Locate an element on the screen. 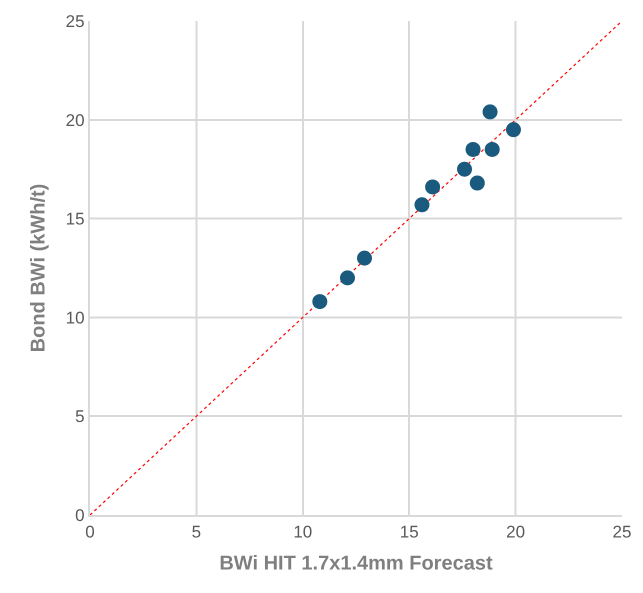  x-tick-label: 10 is located at coordinates (302, 532).